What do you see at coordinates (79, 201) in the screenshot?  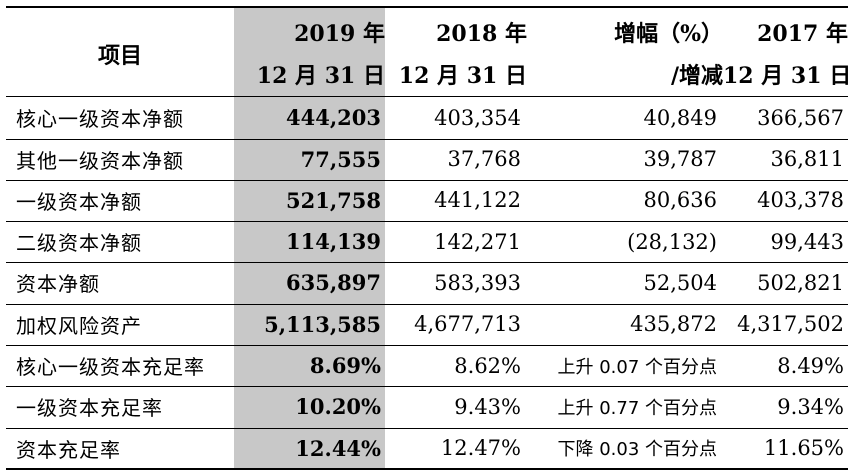 I see `row-label: 一级资本净额` at bounding box center [79, 201].